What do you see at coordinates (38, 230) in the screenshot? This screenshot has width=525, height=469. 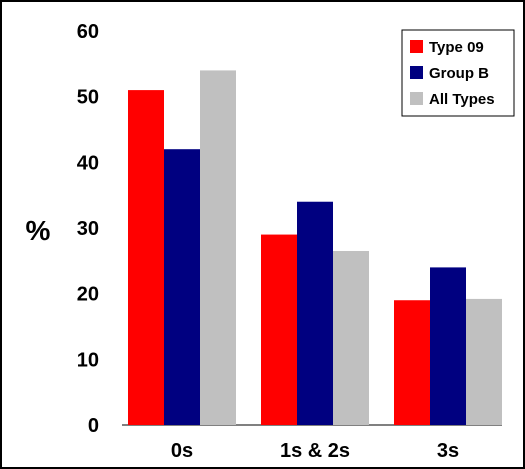 I see `y-axis-label: %` at bounding box center [38, 230].